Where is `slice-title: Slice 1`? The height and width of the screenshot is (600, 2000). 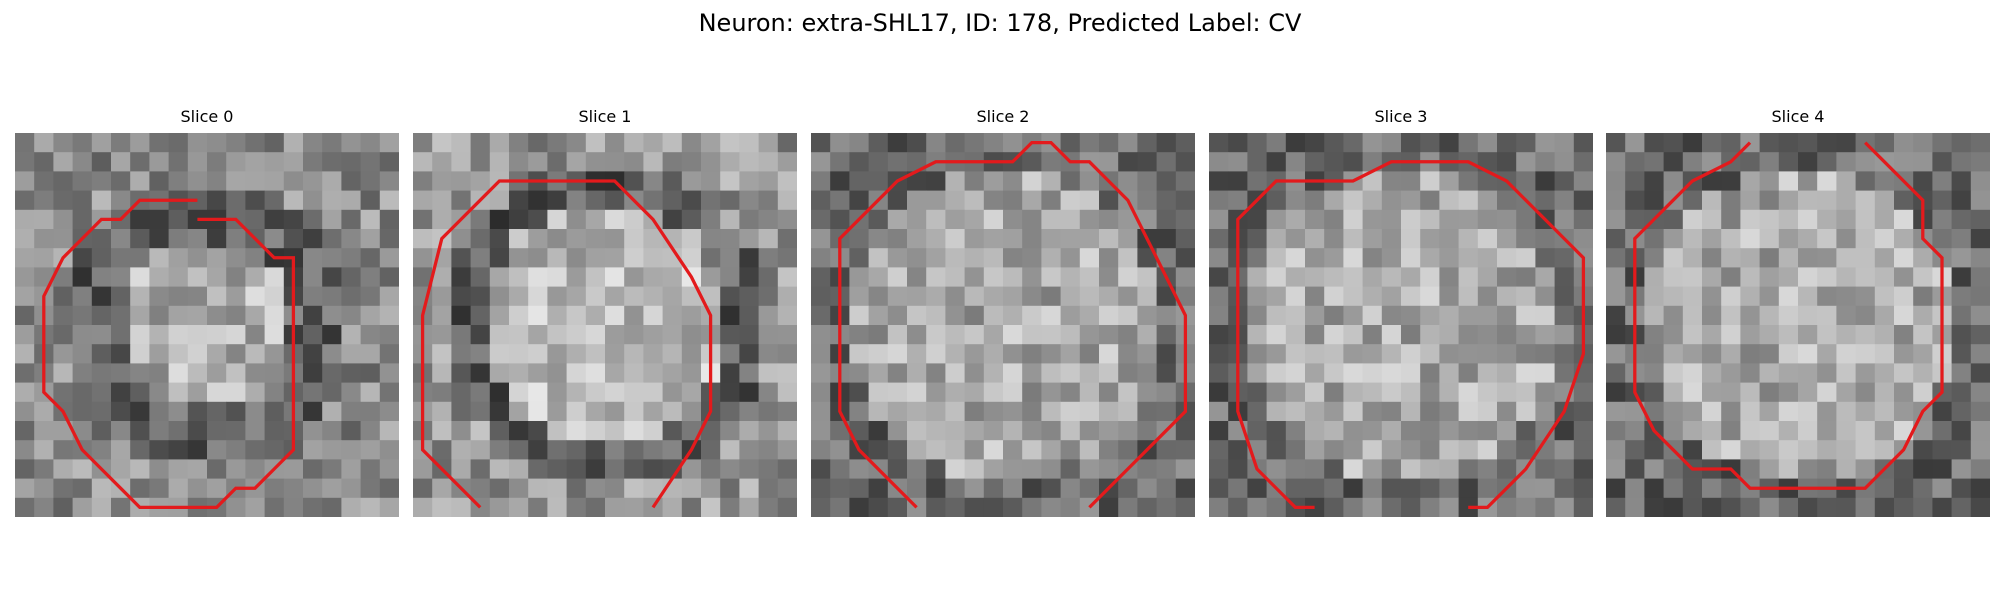 slice-title: Slice 1 is located at coordinates (605, 116).